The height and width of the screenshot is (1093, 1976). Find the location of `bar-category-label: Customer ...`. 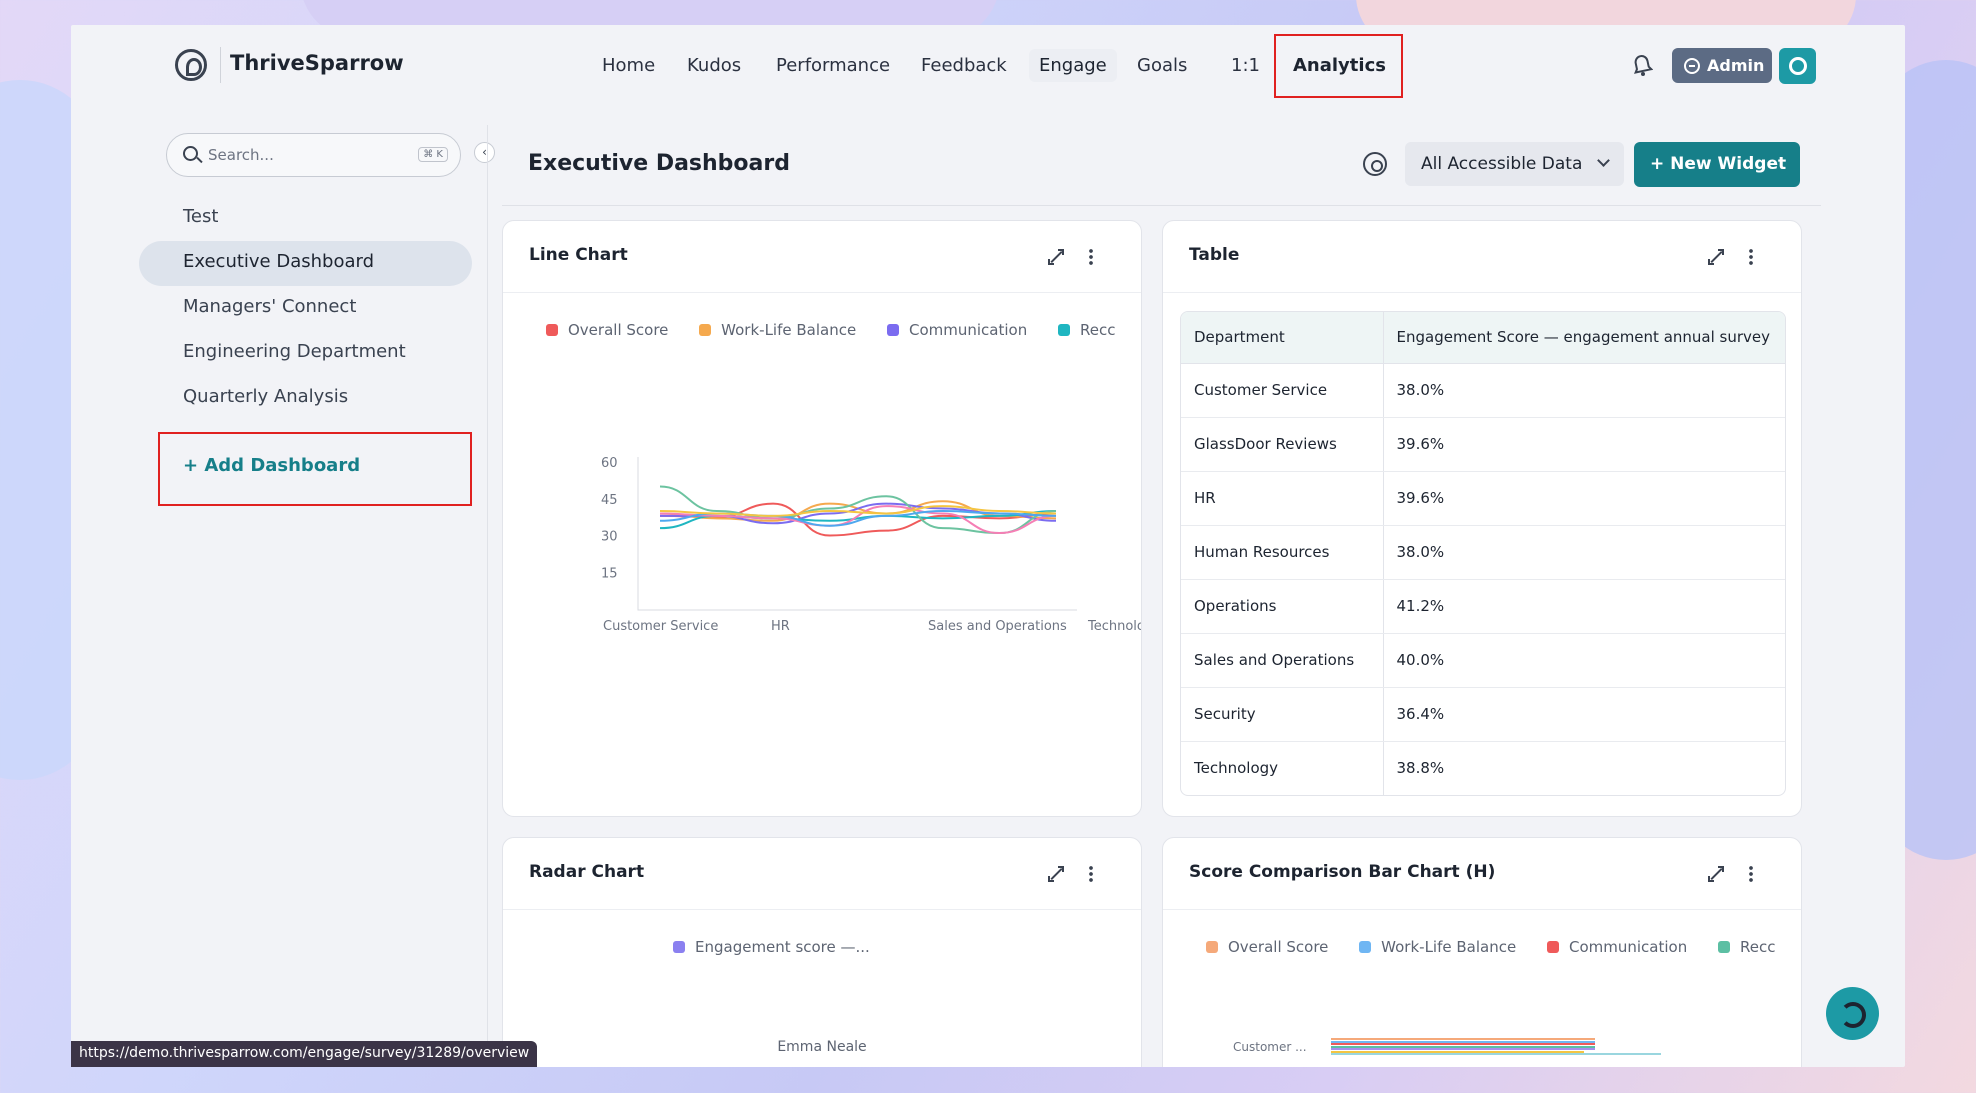

bar-category-label: Customer ... is located at coordinates (1270, 1047).